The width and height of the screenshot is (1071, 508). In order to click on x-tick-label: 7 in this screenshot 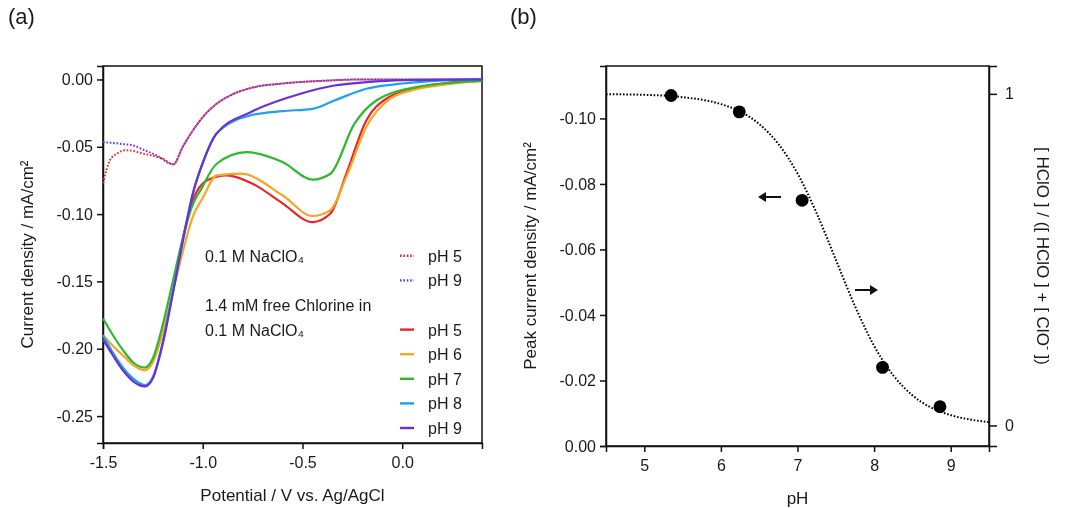, I will do `click(798, 466)`.